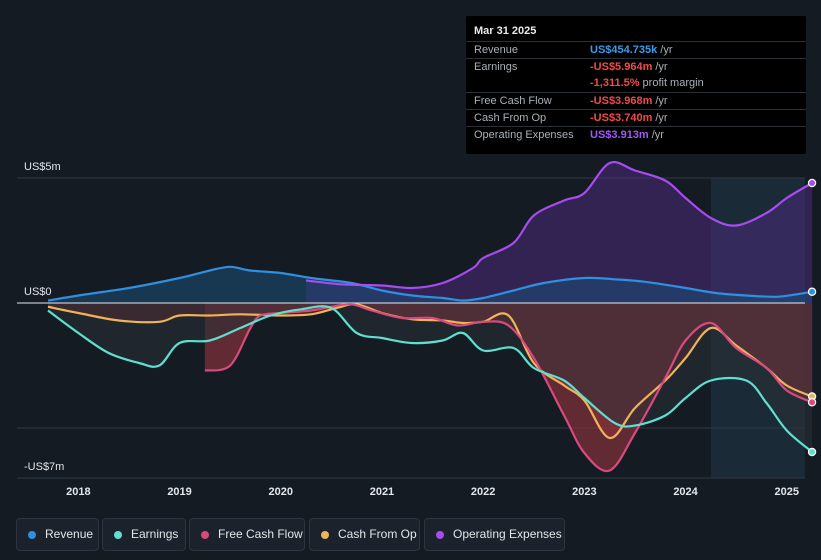 Image resolution: width=821 pixels, height=560 pixels. What do you see at coordinates (513, 101) in the screenshot?
I see `tooltip-label: Free Cash Flow` at bounding box center [513, 101].